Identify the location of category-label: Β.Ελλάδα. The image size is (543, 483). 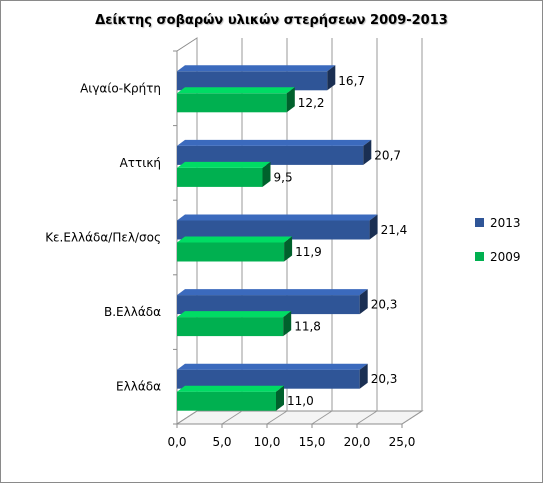
(132, 312).